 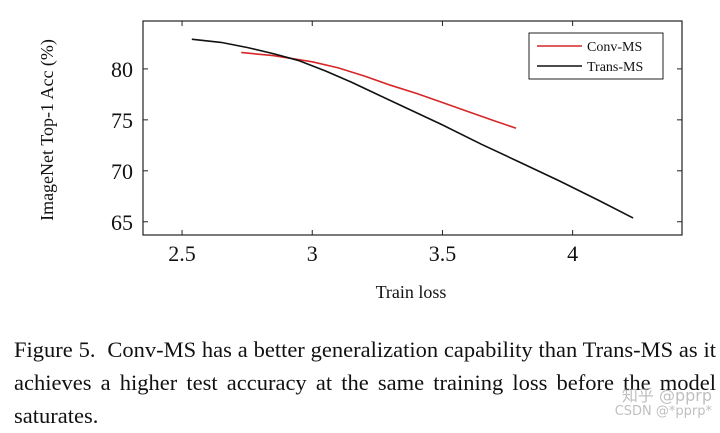 What do you see at coordinates (122, 69) in the screenshot?
I see `y-tick-label: 80` at bounding box center [122, 69].